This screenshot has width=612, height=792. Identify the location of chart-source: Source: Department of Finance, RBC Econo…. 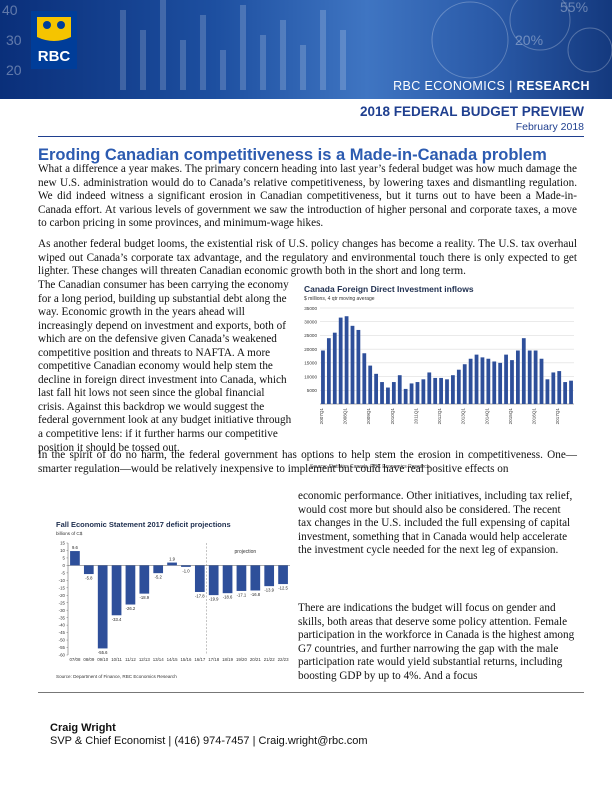
(116, 676).